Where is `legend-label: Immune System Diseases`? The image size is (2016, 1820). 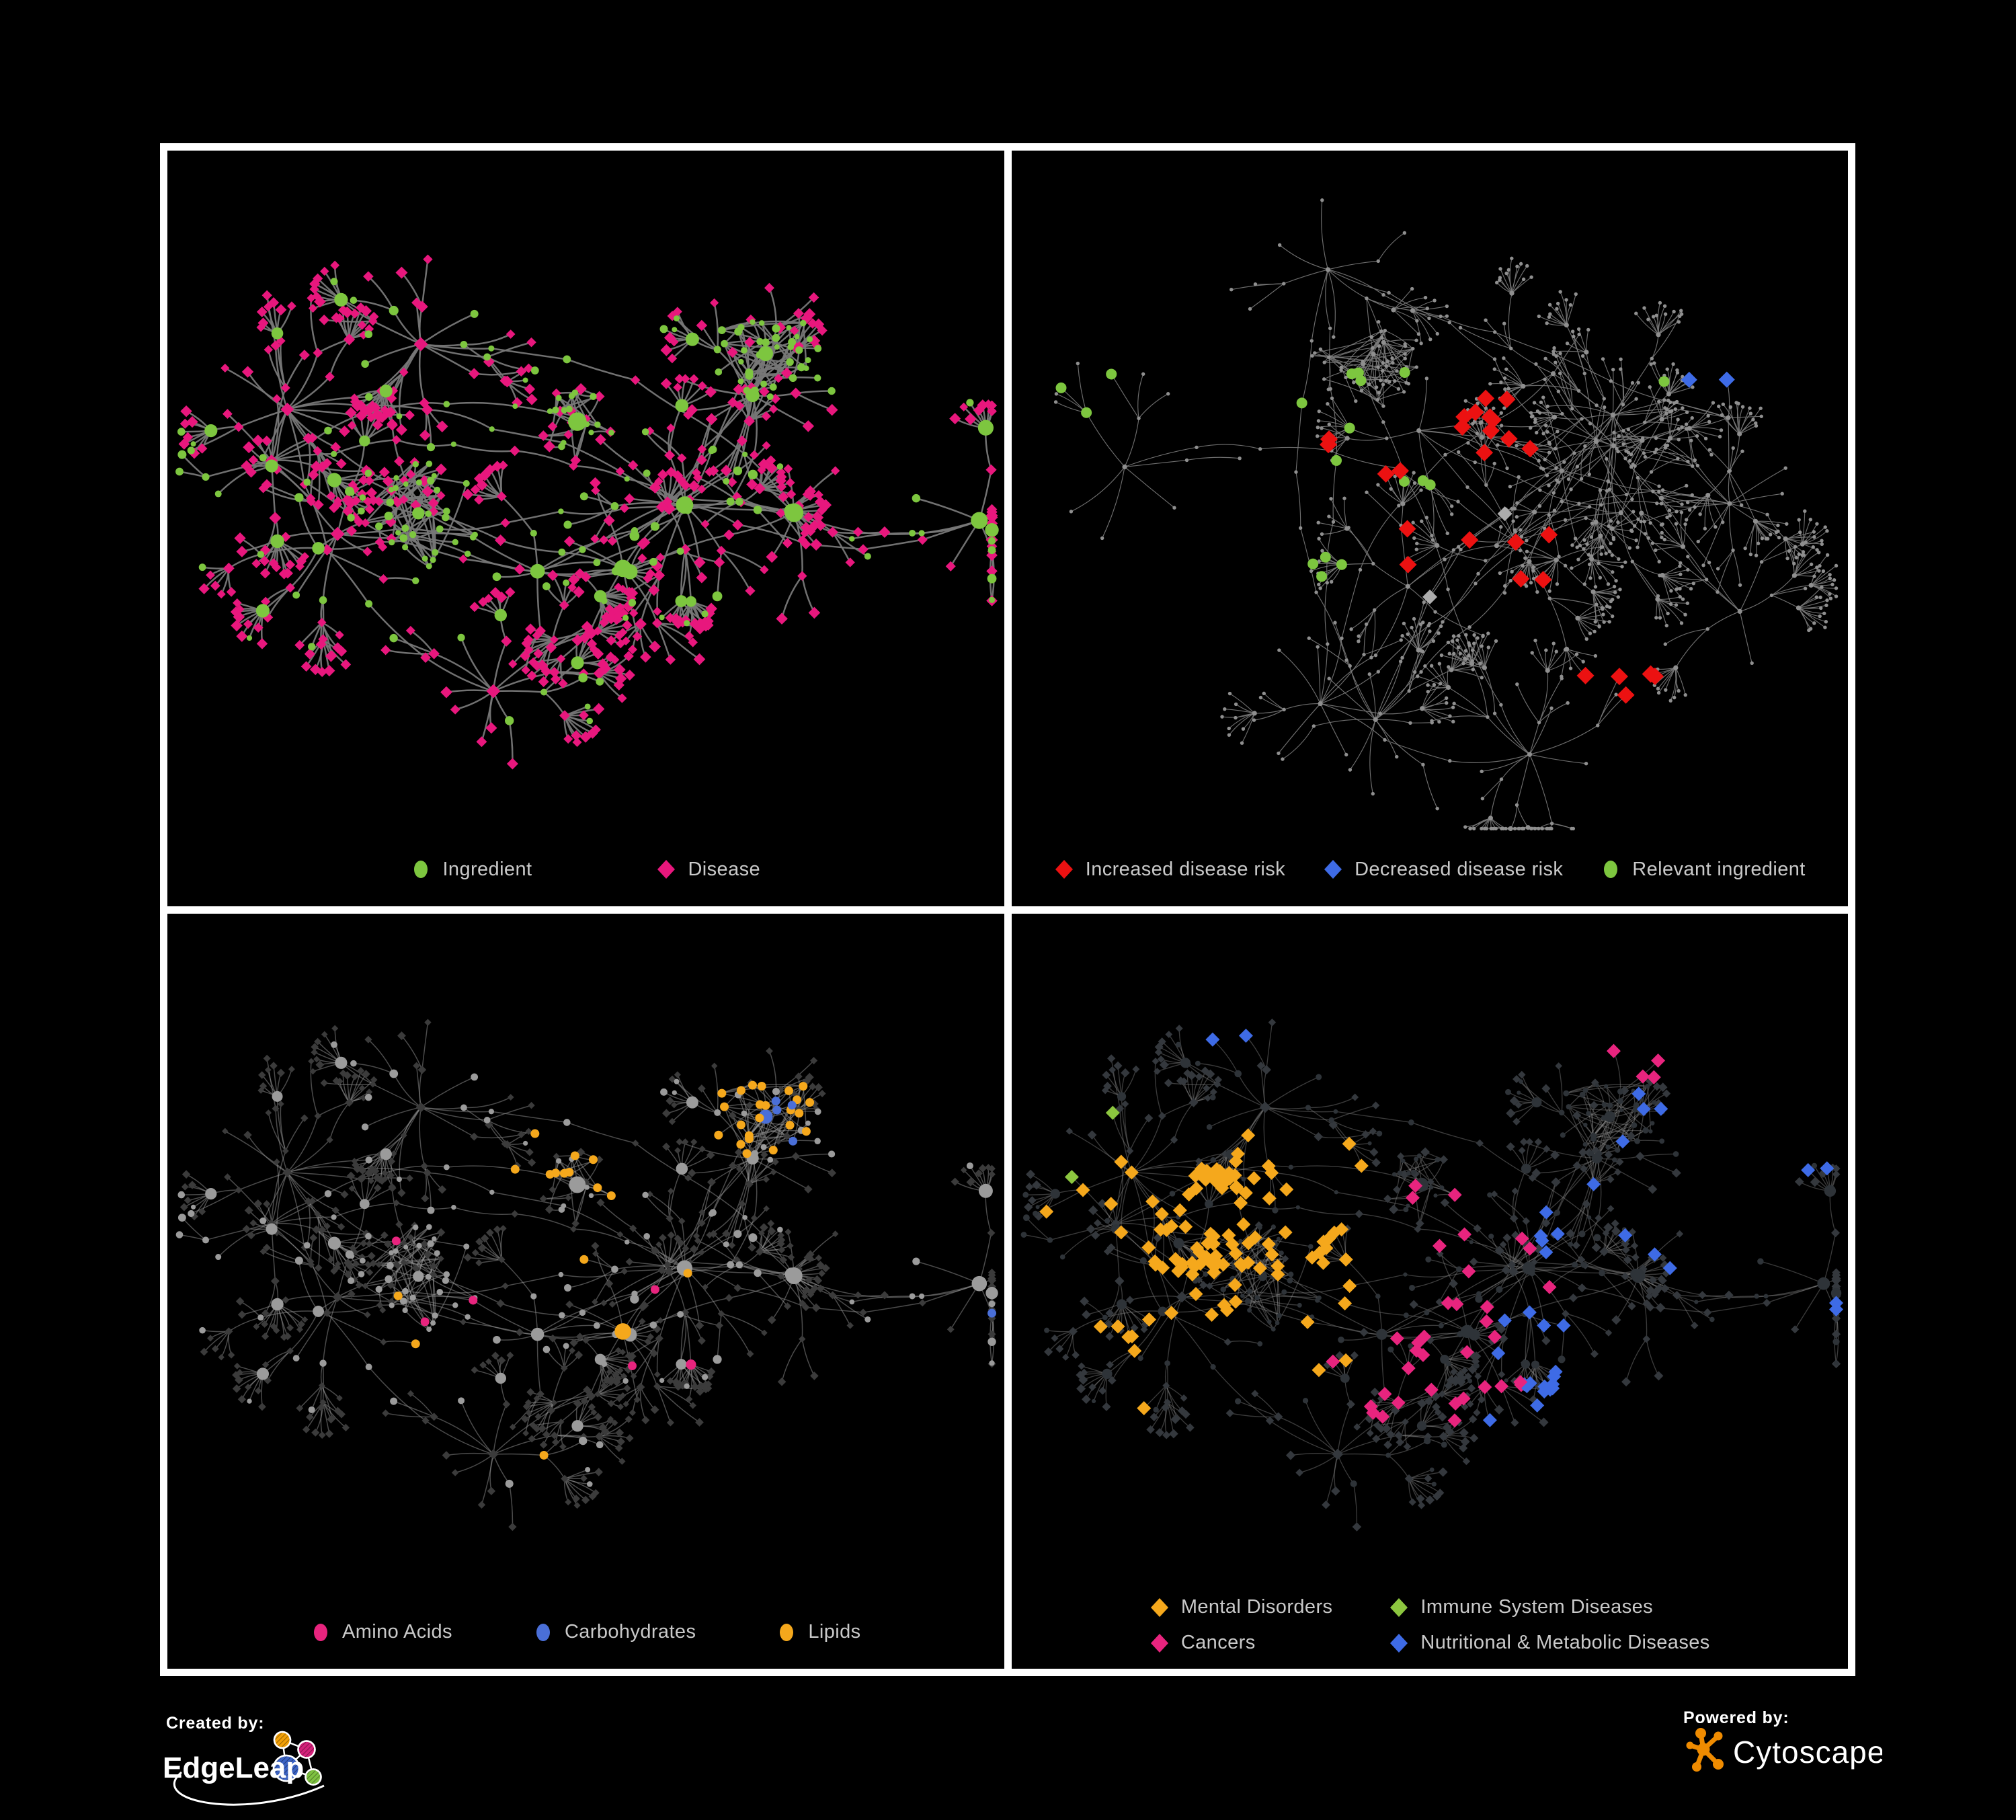
legend-label: Immune System Diseases is located at coordinates (1537, 1607).